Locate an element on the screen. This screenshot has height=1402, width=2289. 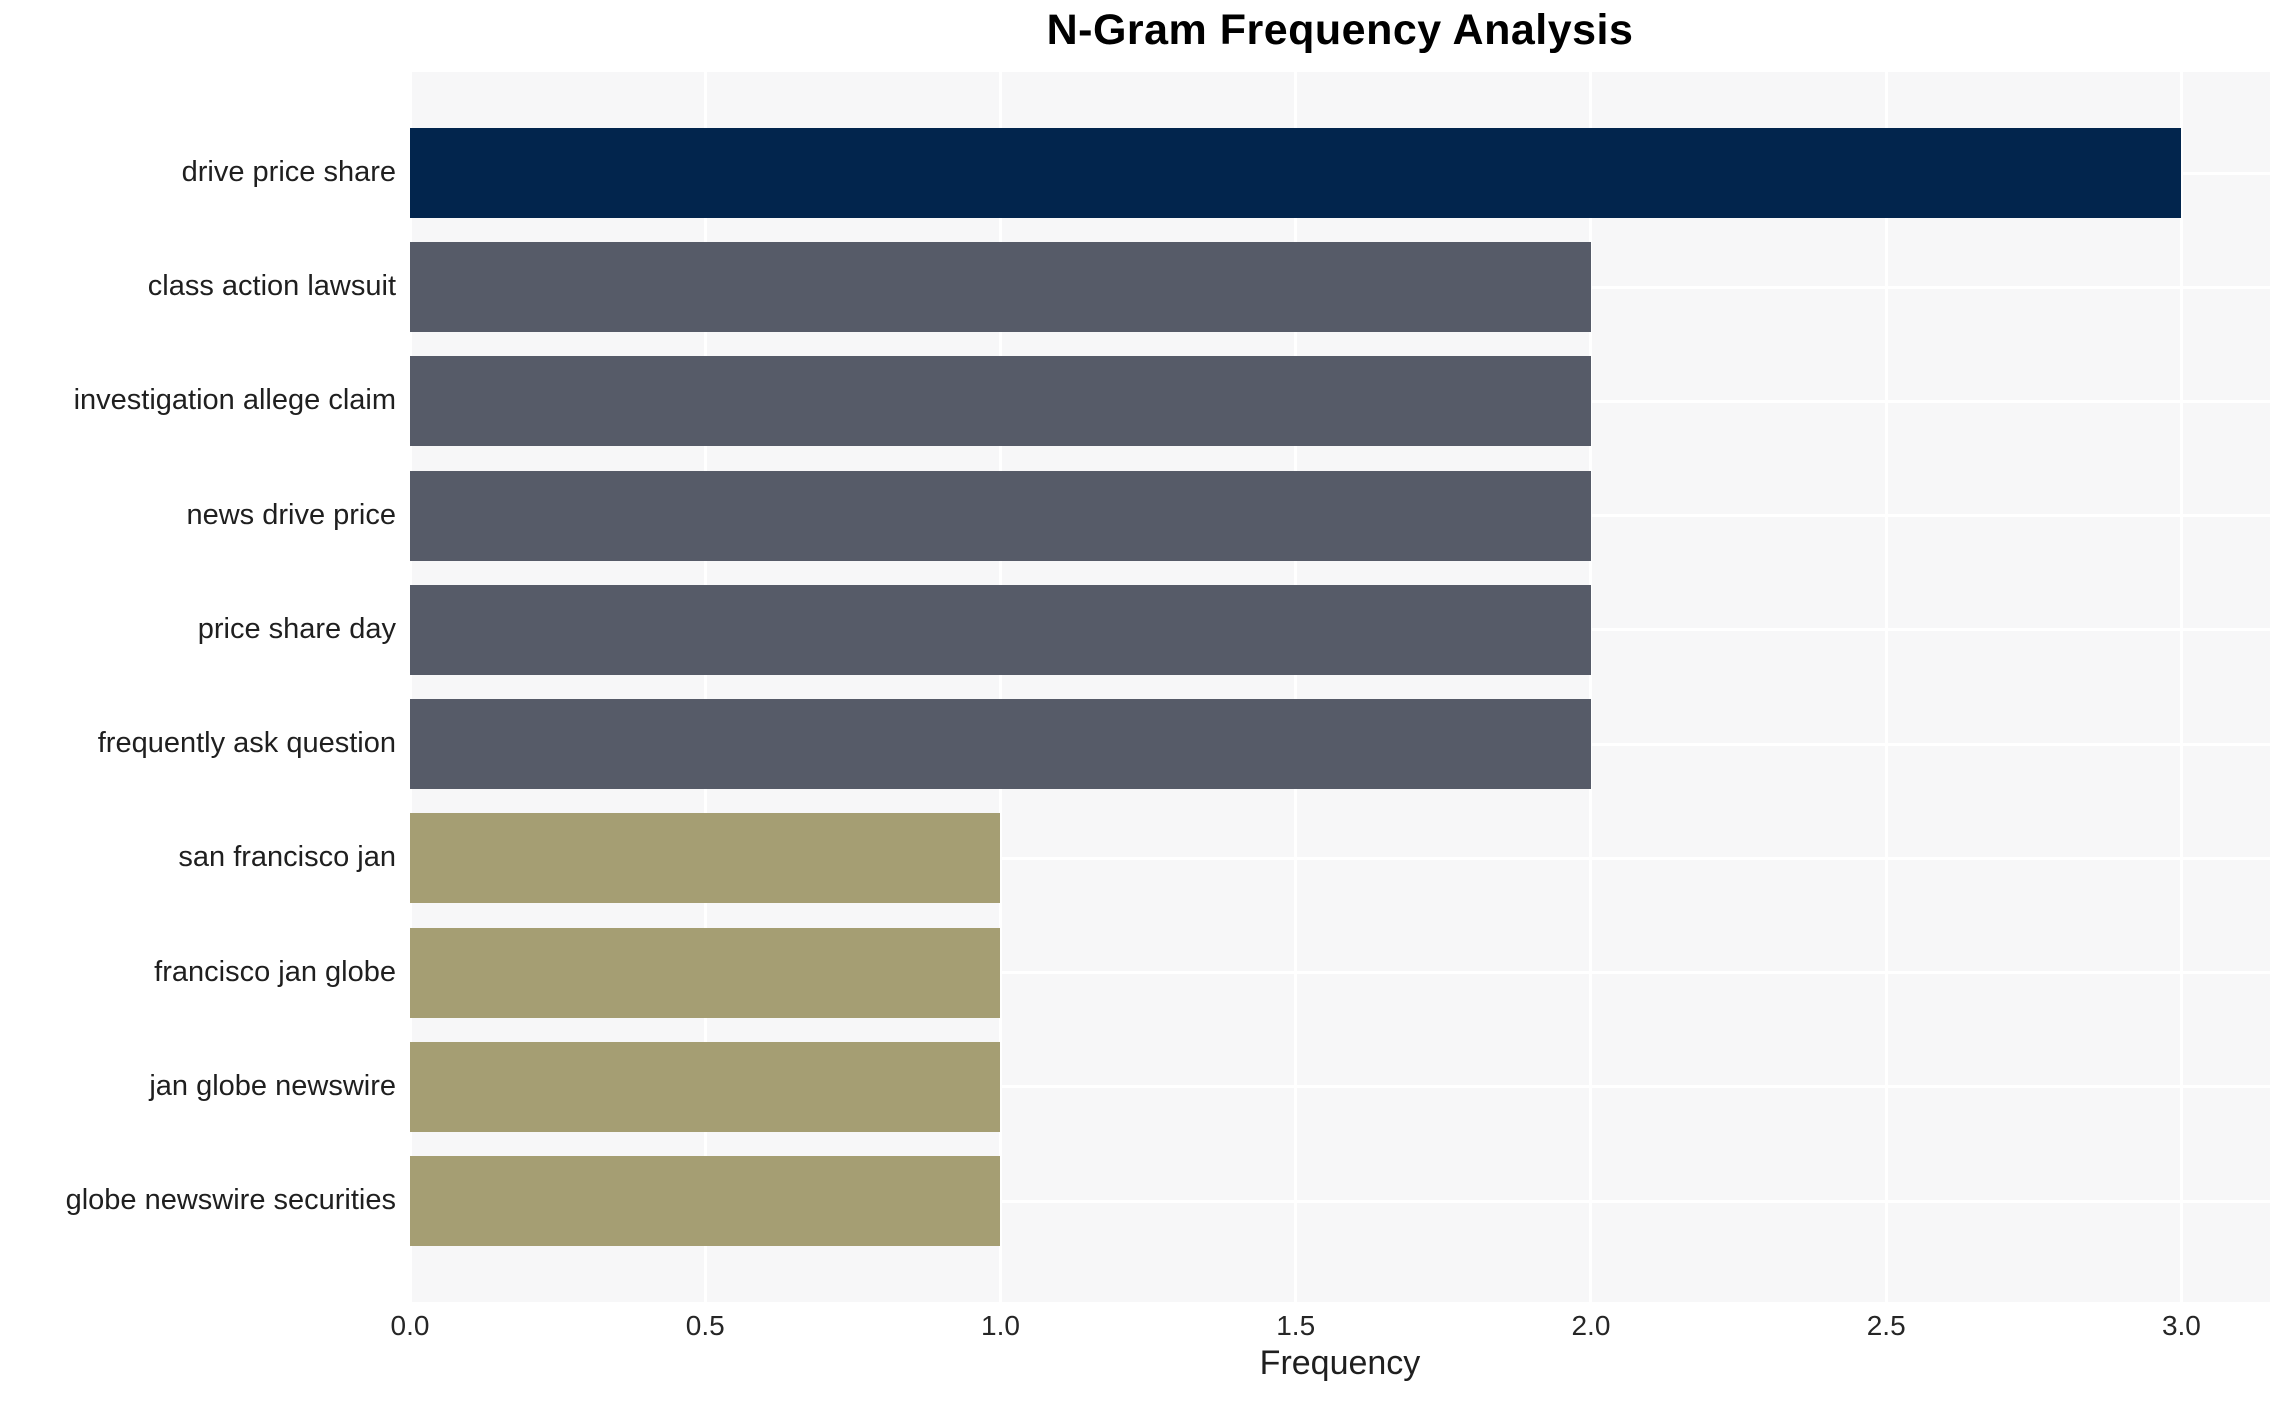
y-axis-label: news drive price is located at coordinates (291, 514).